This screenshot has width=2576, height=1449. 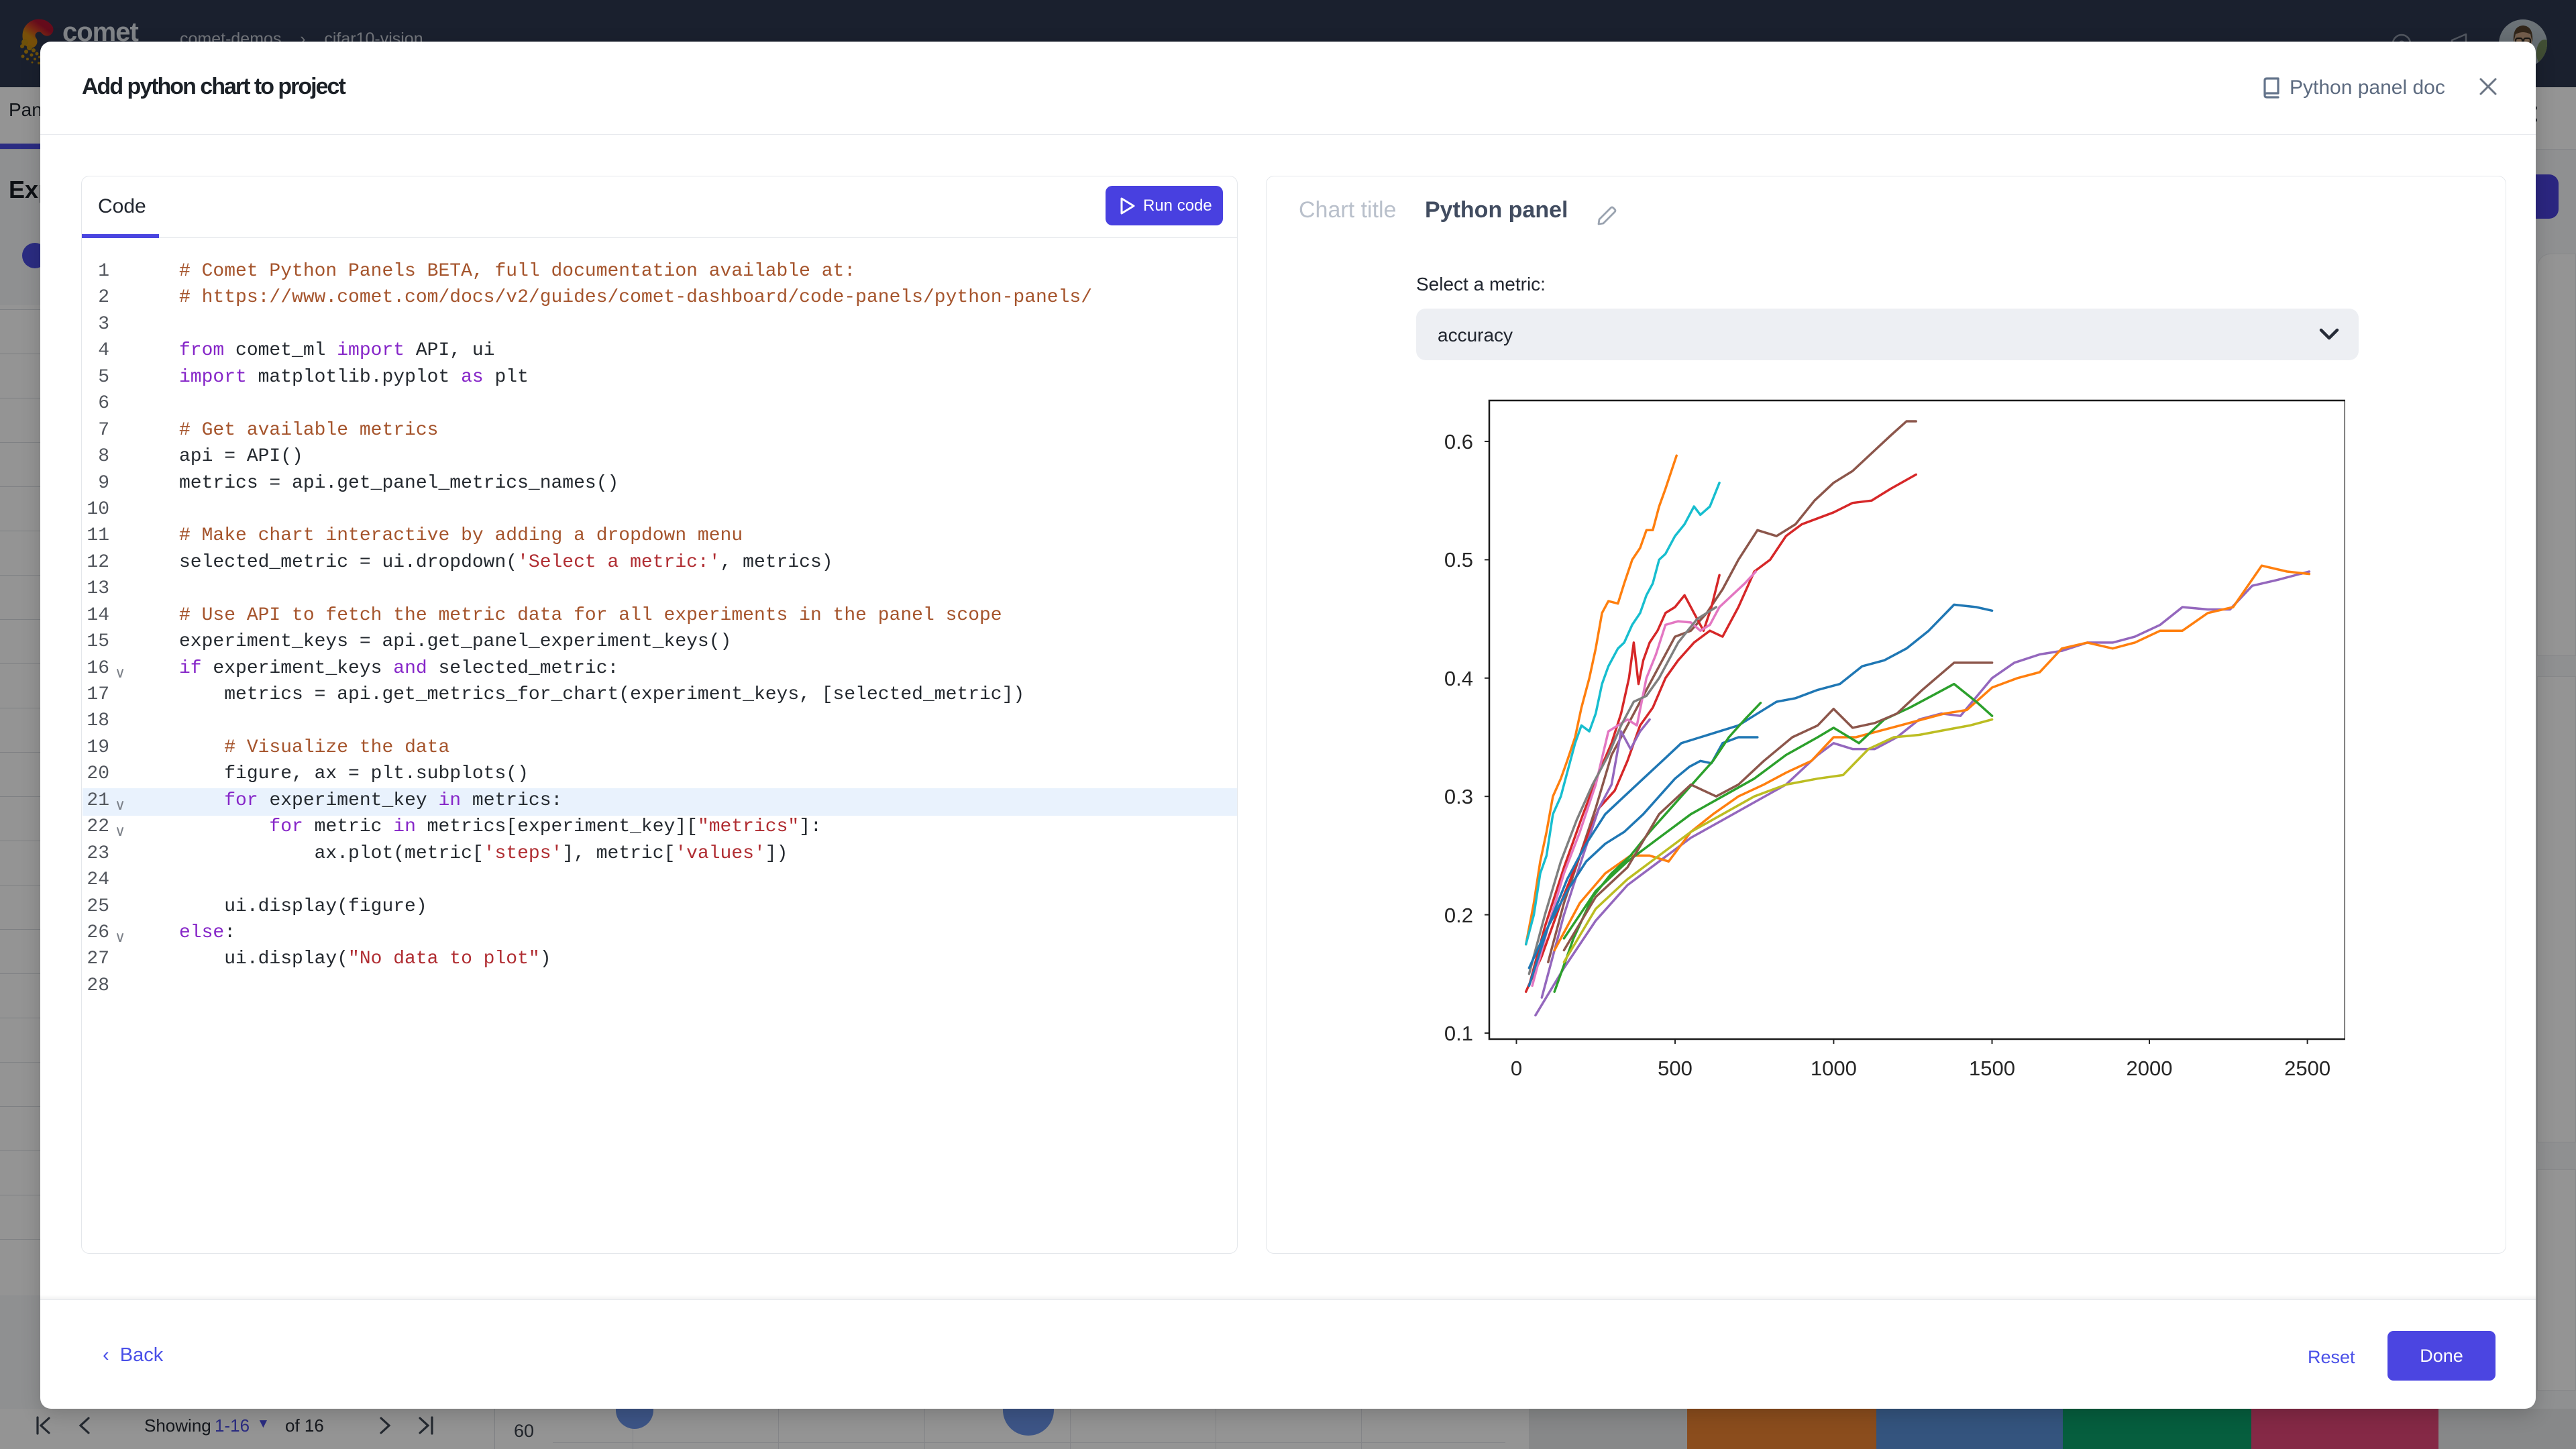 I want to click on svg-text: 1500, so click(x=1992, y=1068).